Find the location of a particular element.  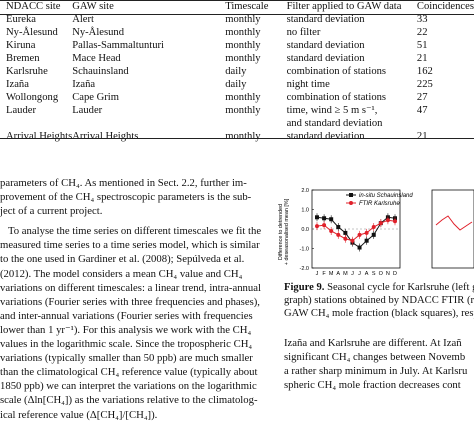

x-tick-label: O is located at coordinates (381, 274).